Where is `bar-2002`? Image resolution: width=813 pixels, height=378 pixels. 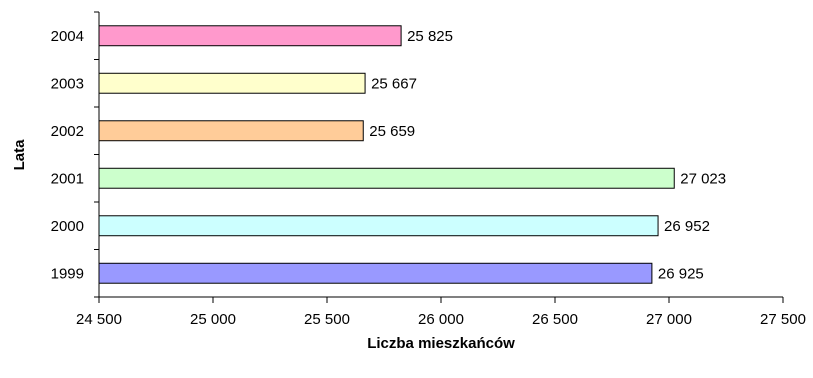
bar-2002 is located at coordinates (231, 131).